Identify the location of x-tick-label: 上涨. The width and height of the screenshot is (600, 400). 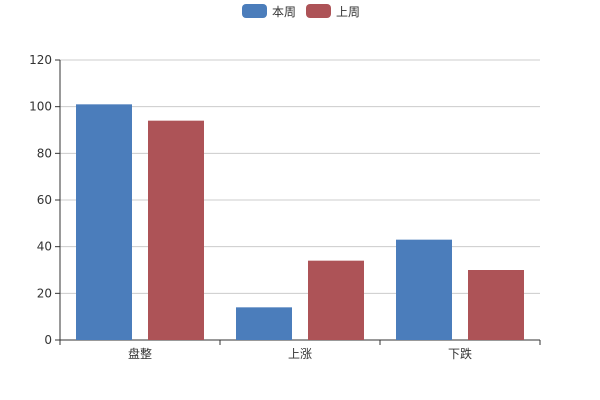
(300, 353).